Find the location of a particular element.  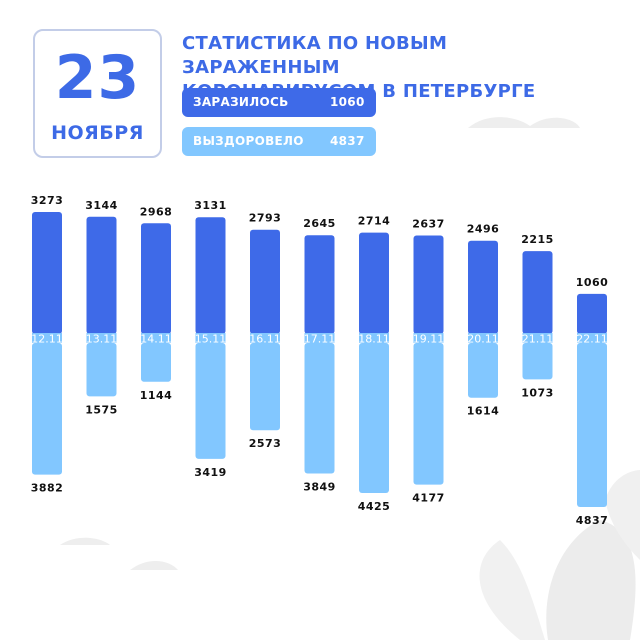

date-tick-label: 20.11 is located at coordinates (483, 339).